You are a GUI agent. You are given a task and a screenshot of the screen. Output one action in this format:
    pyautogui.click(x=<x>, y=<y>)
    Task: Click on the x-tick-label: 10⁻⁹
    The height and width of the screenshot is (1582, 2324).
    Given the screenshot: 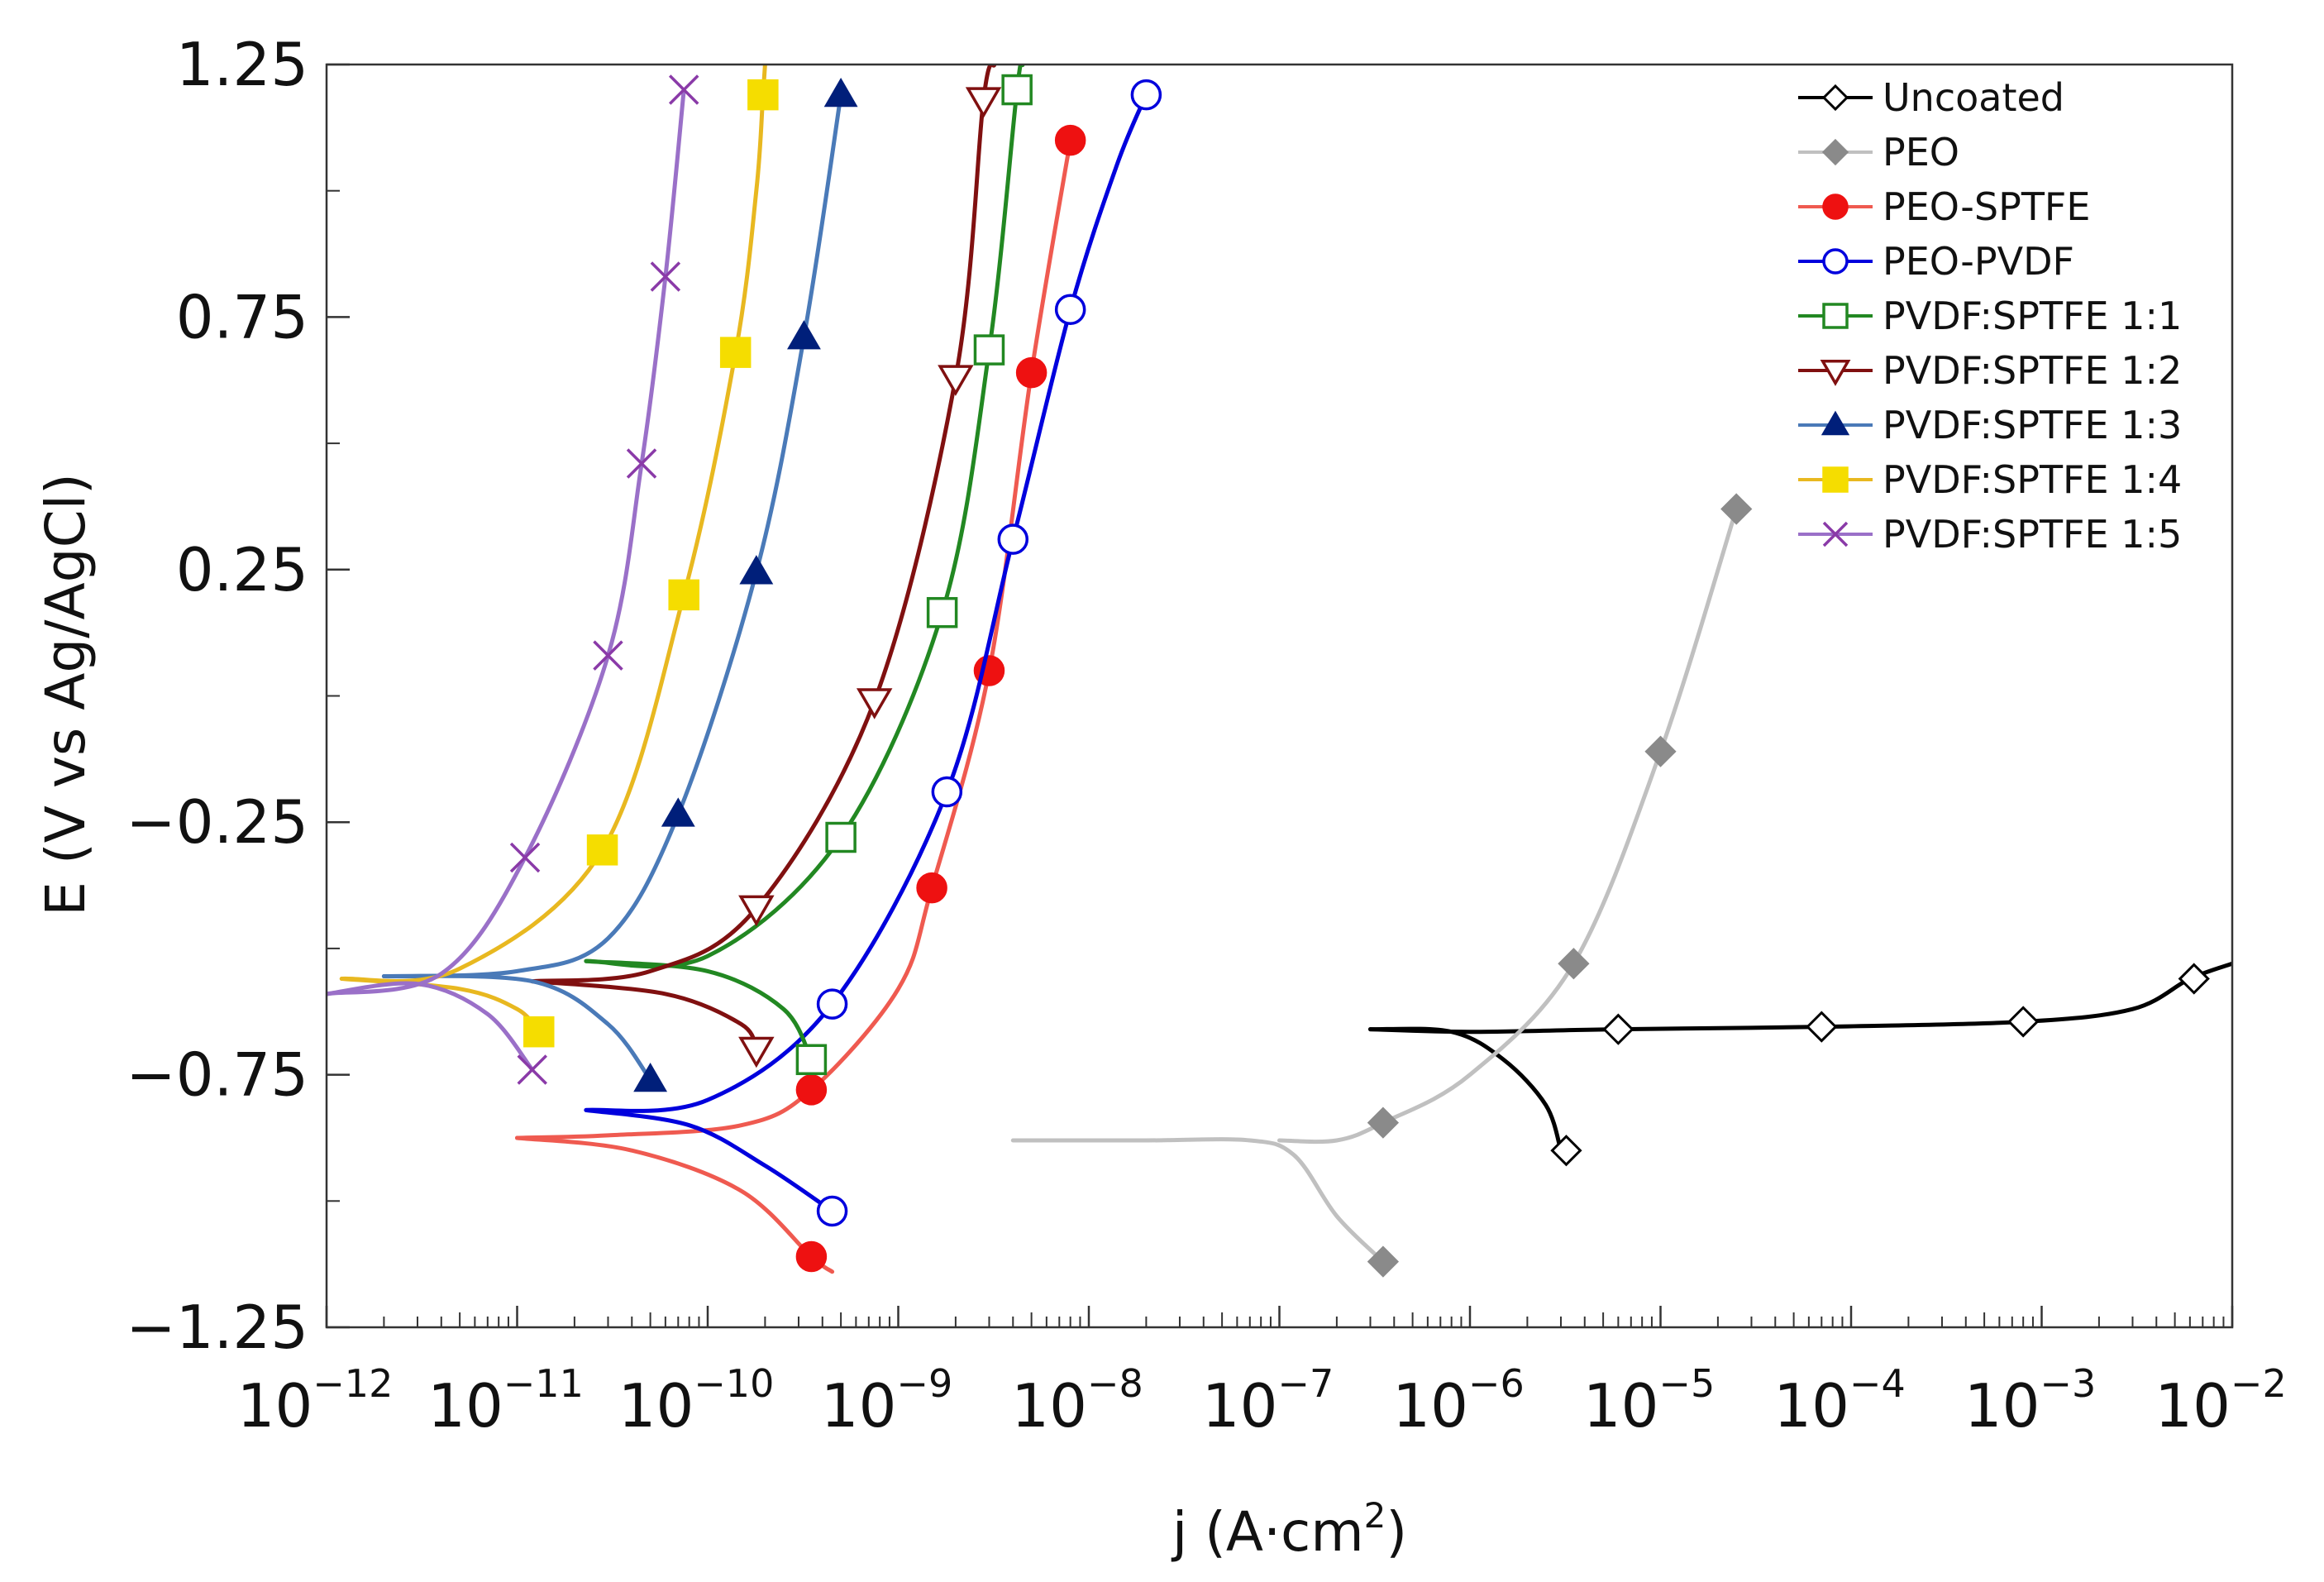 What is the action you would take?
    pyautogui.click(x=886, y=1401)
    